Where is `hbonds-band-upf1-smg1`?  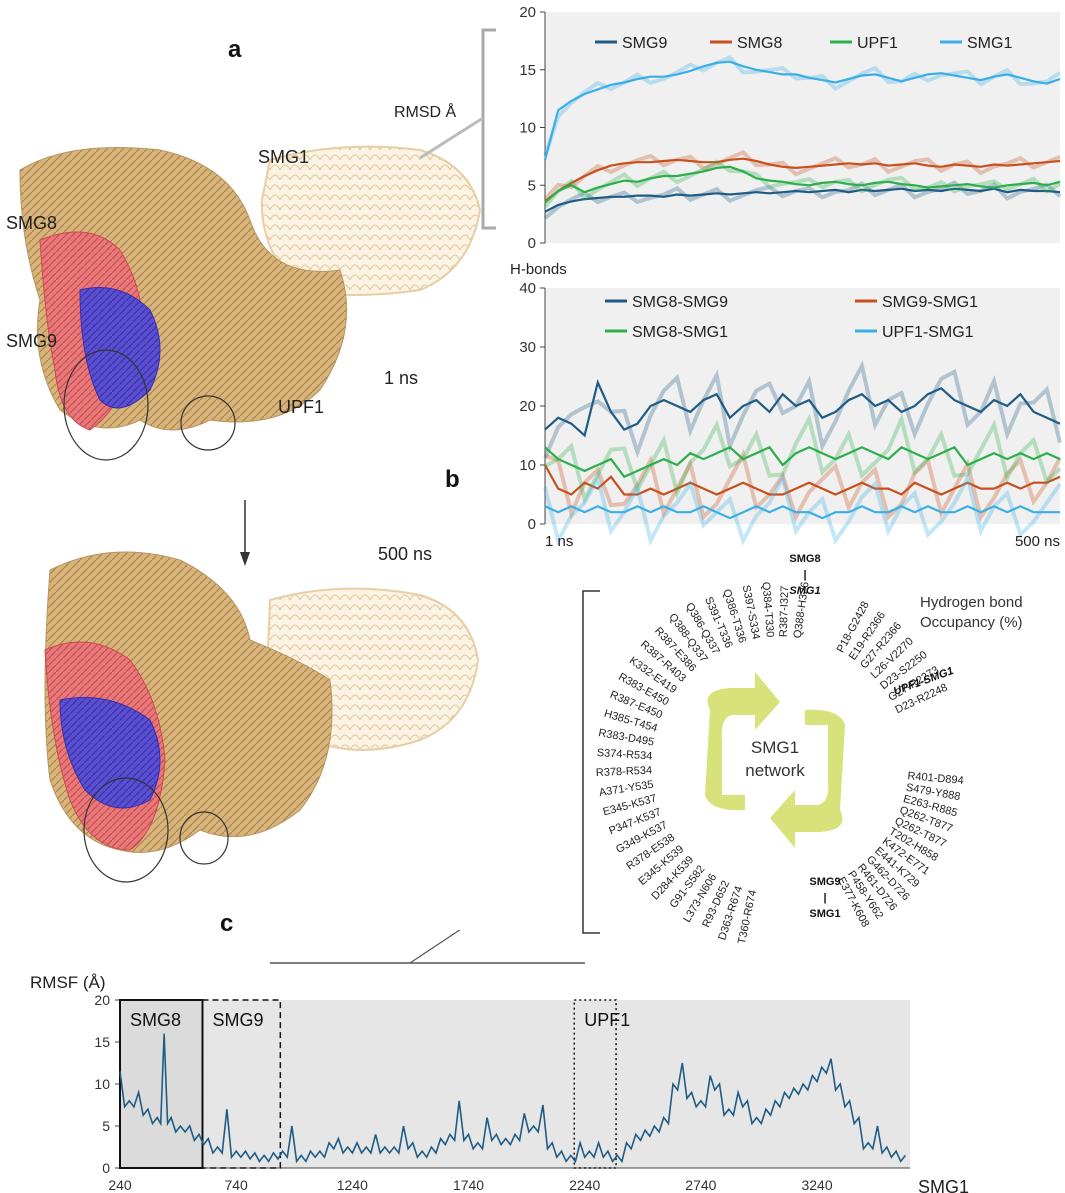 hbonds-band-upf1-smg1 is located at coordinates (802, 509).